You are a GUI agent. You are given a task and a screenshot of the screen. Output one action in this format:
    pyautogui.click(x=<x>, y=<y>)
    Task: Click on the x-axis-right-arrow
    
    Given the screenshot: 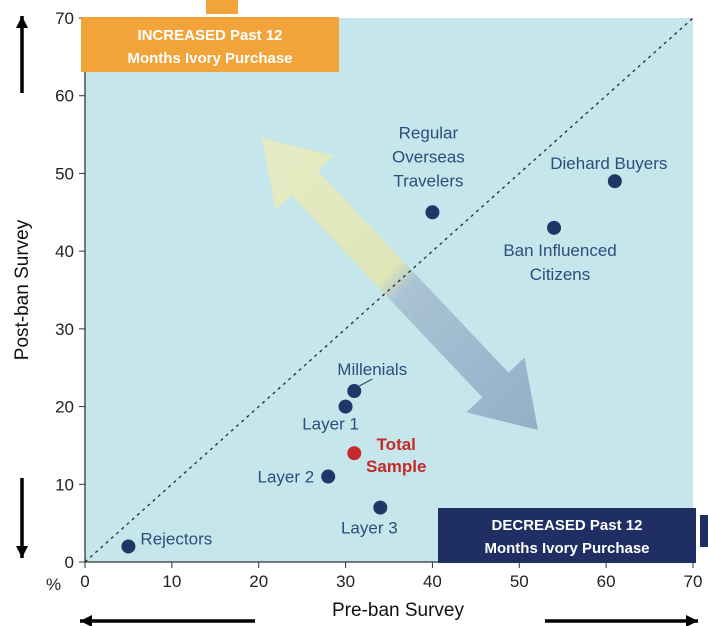 What is the action you would take?
    pyautogui.click(x=621, y=620)
    